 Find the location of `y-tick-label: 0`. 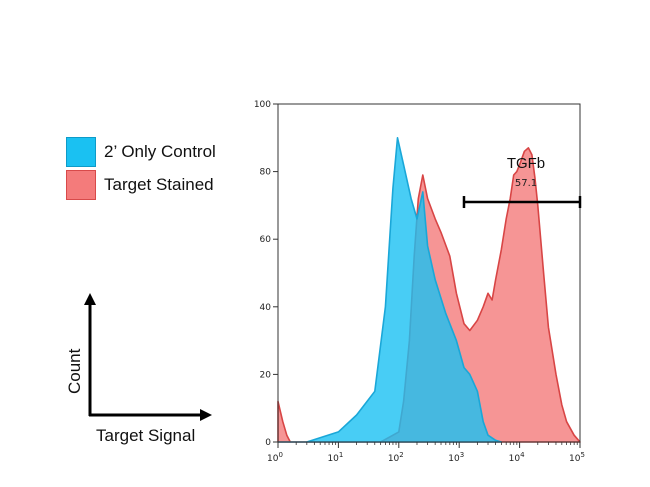

y-tick-label: 0 is located at coordinates (268, 443).